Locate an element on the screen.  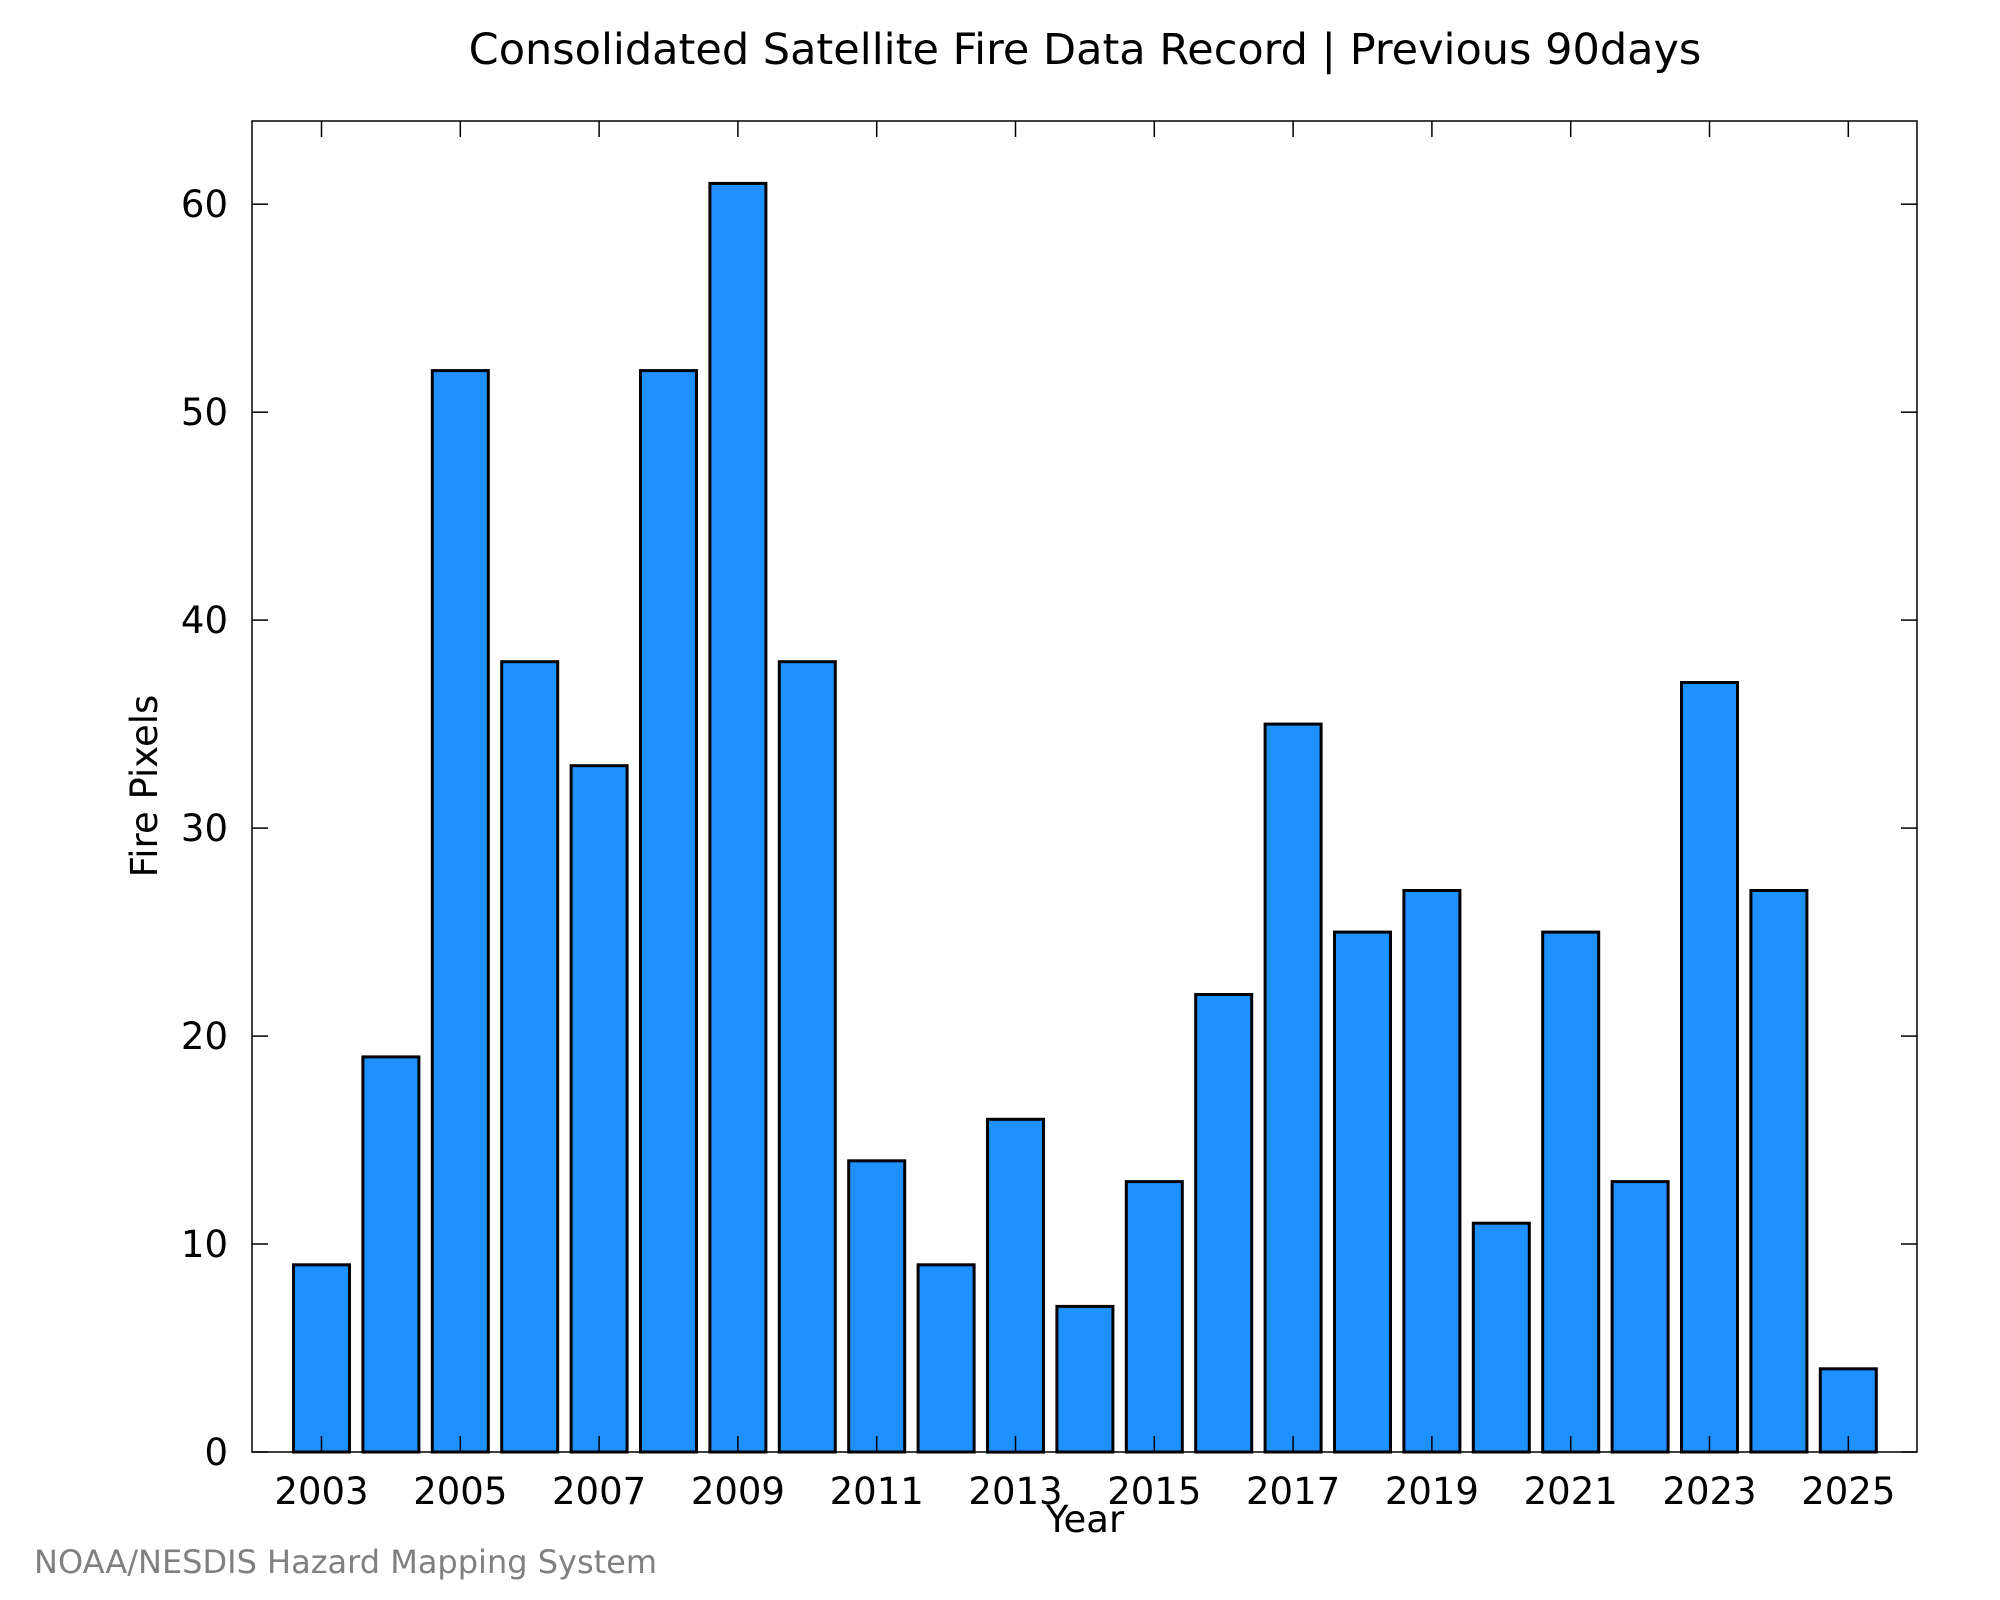
x-tick-label-2019: 2019 is located at coordinates (1432, 1491).